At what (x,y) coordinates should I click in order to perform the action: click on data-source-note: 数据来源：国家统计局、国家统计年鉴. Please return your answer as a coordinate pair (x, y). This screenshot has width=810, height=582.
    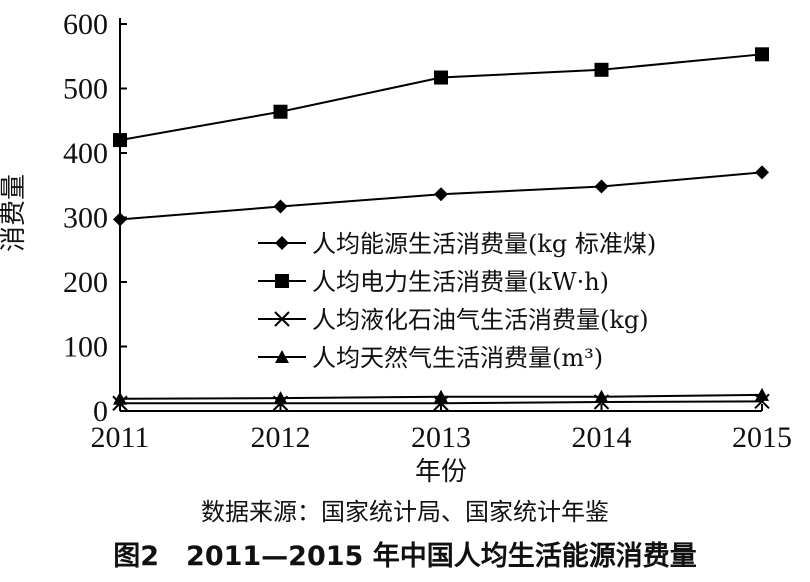
    Looking at the image, I should click on (405, 512).